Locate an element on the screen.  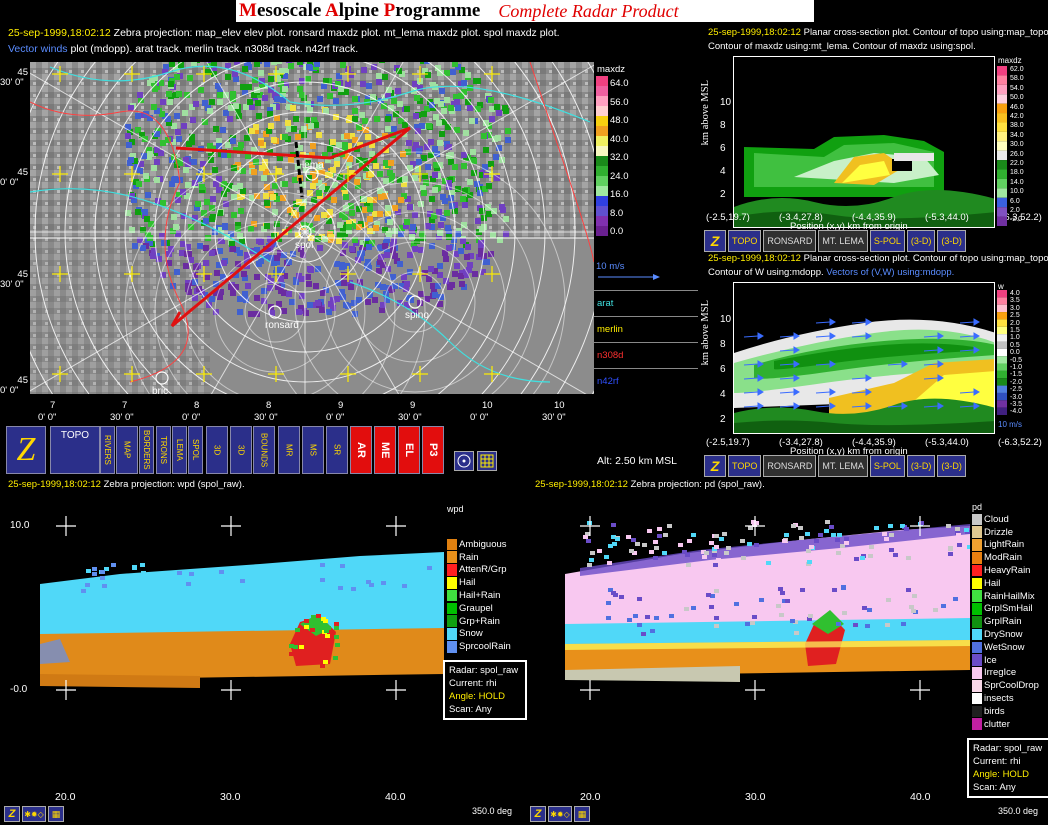
rhi1-sun-button: ✱✹◇ is located at coordinates (34, 814).